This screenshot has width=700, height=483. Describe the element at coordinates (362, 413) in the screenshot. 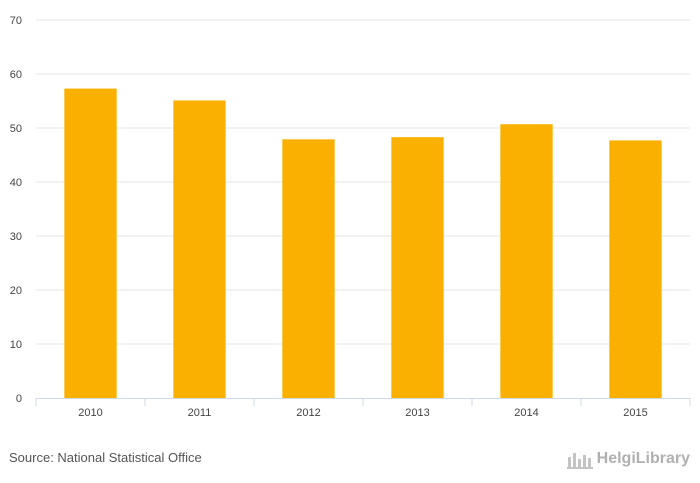

I see `x-axis-ticks: 2010 2011 2012 2013 2014 2015` at that location.